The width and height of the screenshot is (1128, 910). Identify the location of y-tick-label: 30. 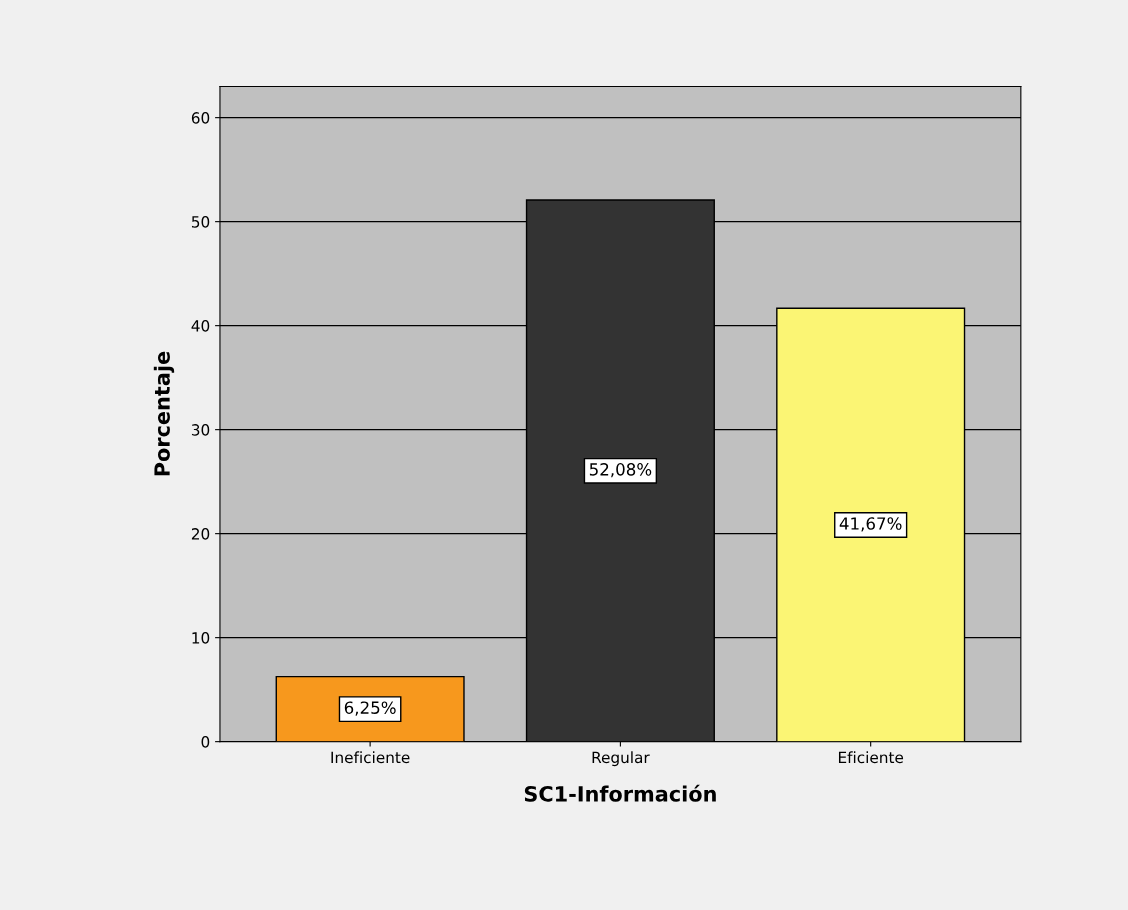
(200, 430).